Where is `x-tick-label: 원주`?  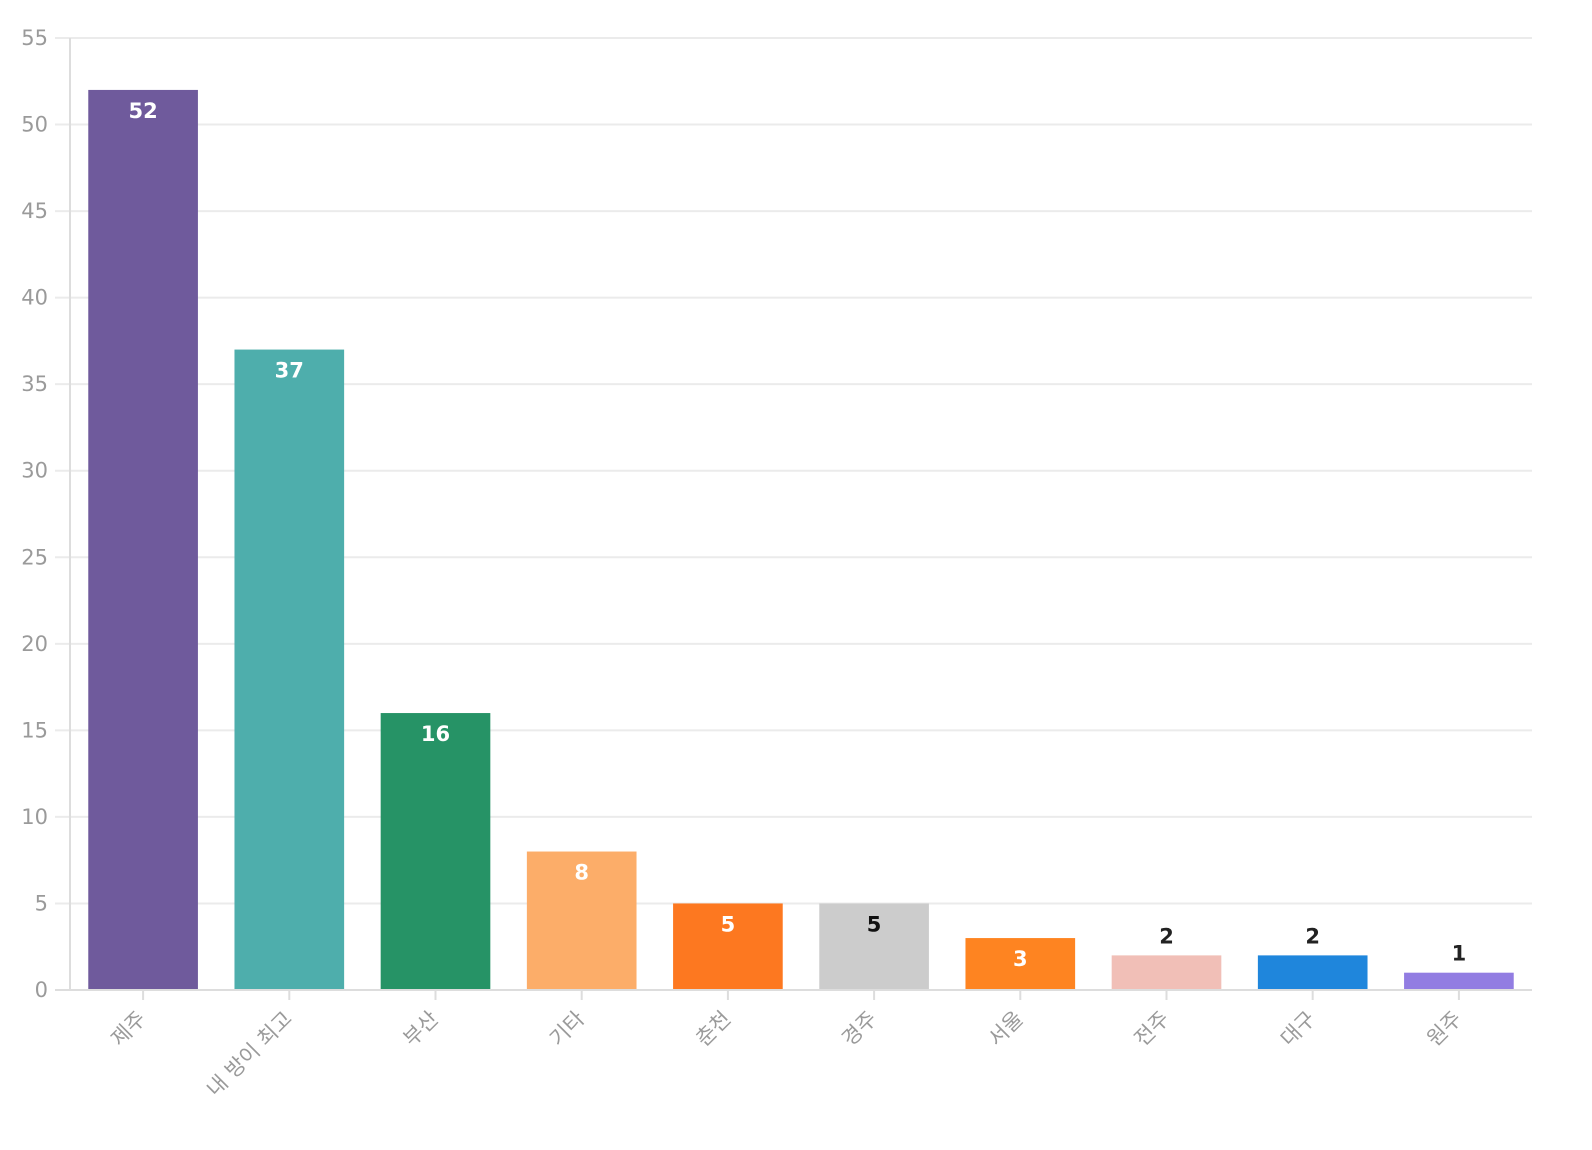
x-tick-label: 원주 is located at coordinates (1444, 1029).